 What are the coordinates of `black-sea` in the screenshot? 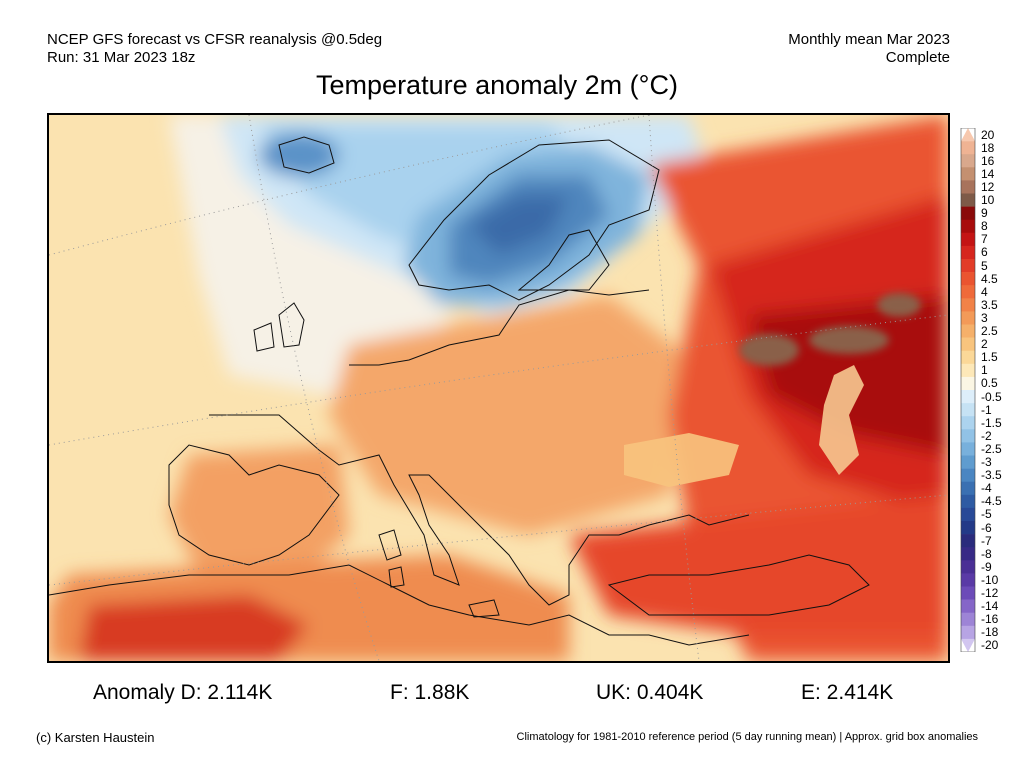 It's located at (681, 460).